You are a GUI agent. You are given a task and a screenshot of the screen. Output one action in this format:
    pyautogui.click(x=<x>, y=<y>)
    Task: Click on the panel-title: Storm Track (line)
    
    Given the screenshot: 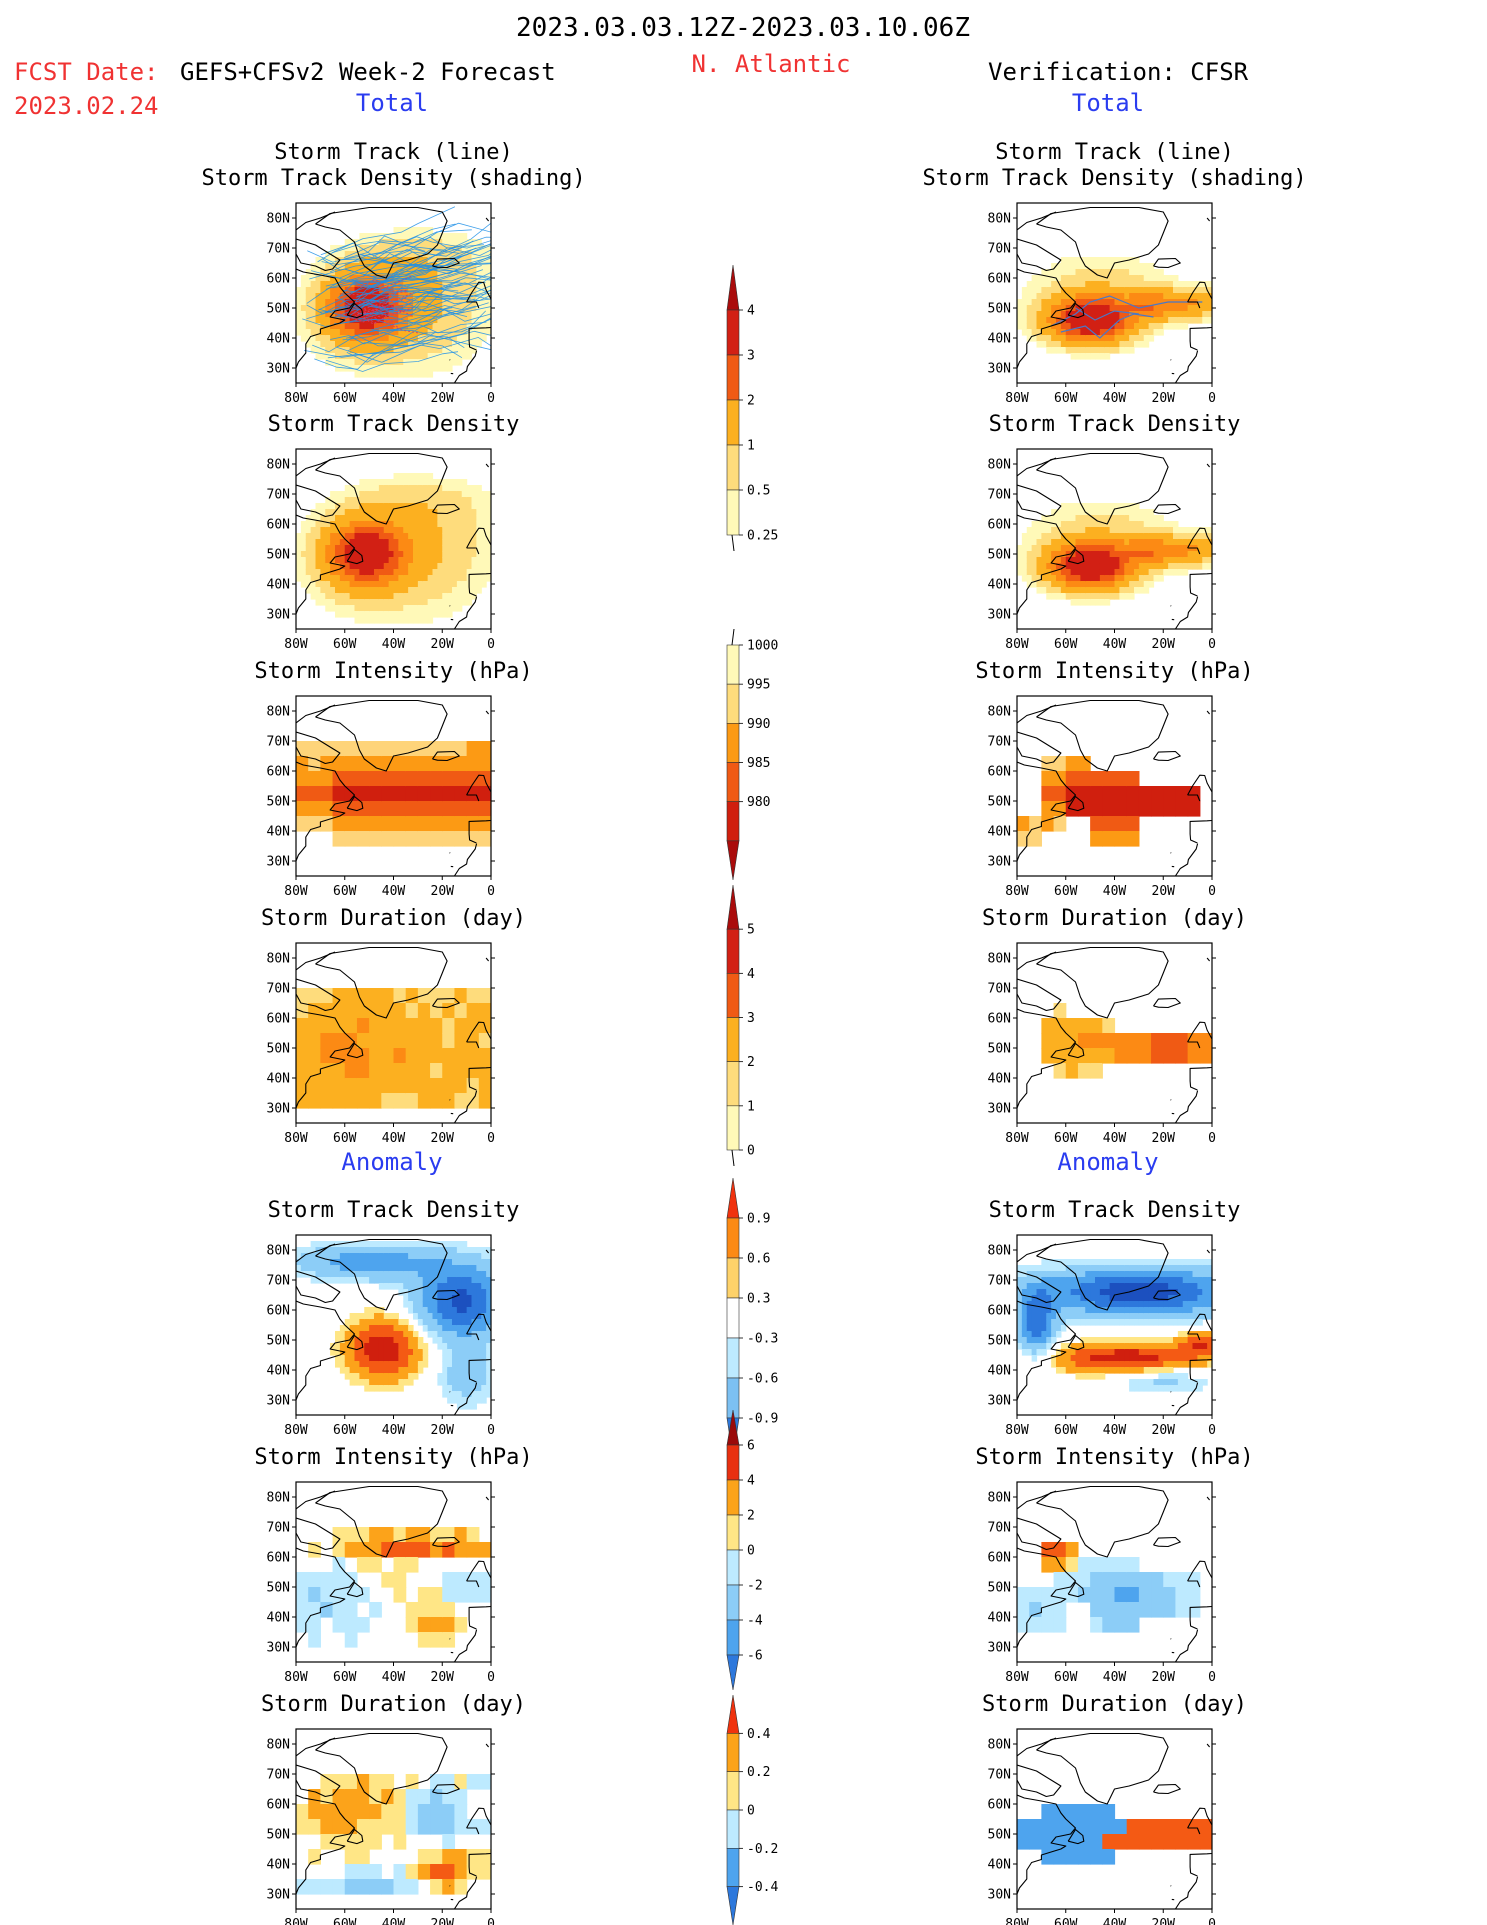 What is the action you would take?
    pyautogui.click(x=393, y=152)
    